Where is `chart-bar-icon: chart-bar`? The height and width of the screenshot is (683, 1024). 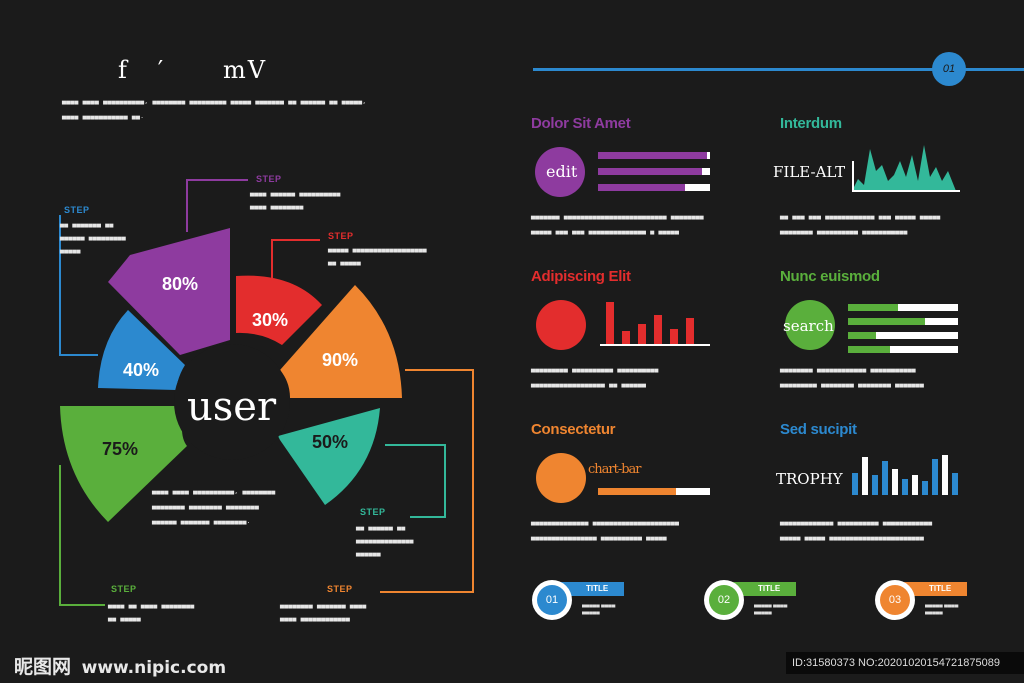
chart-bar-icon: chart-bar is located at coordinates (615, 469).